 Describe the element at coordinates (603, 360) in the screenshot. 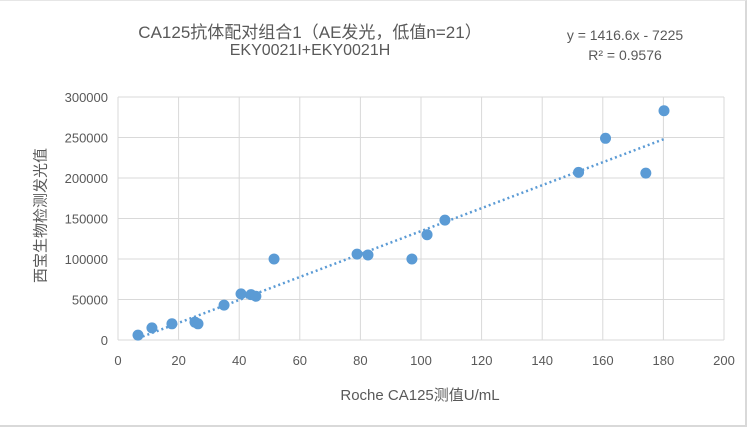

I see `x-tick-label: 160` at that location.